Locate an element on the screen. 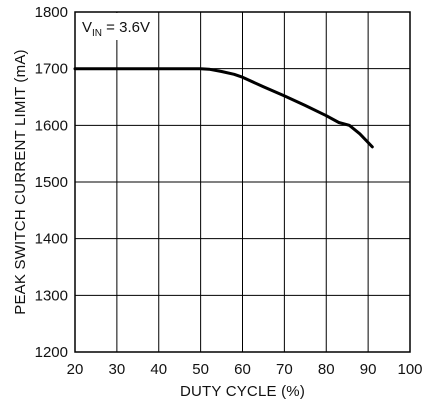  x-tick-label: 20 is located at coordinates (75, 369).